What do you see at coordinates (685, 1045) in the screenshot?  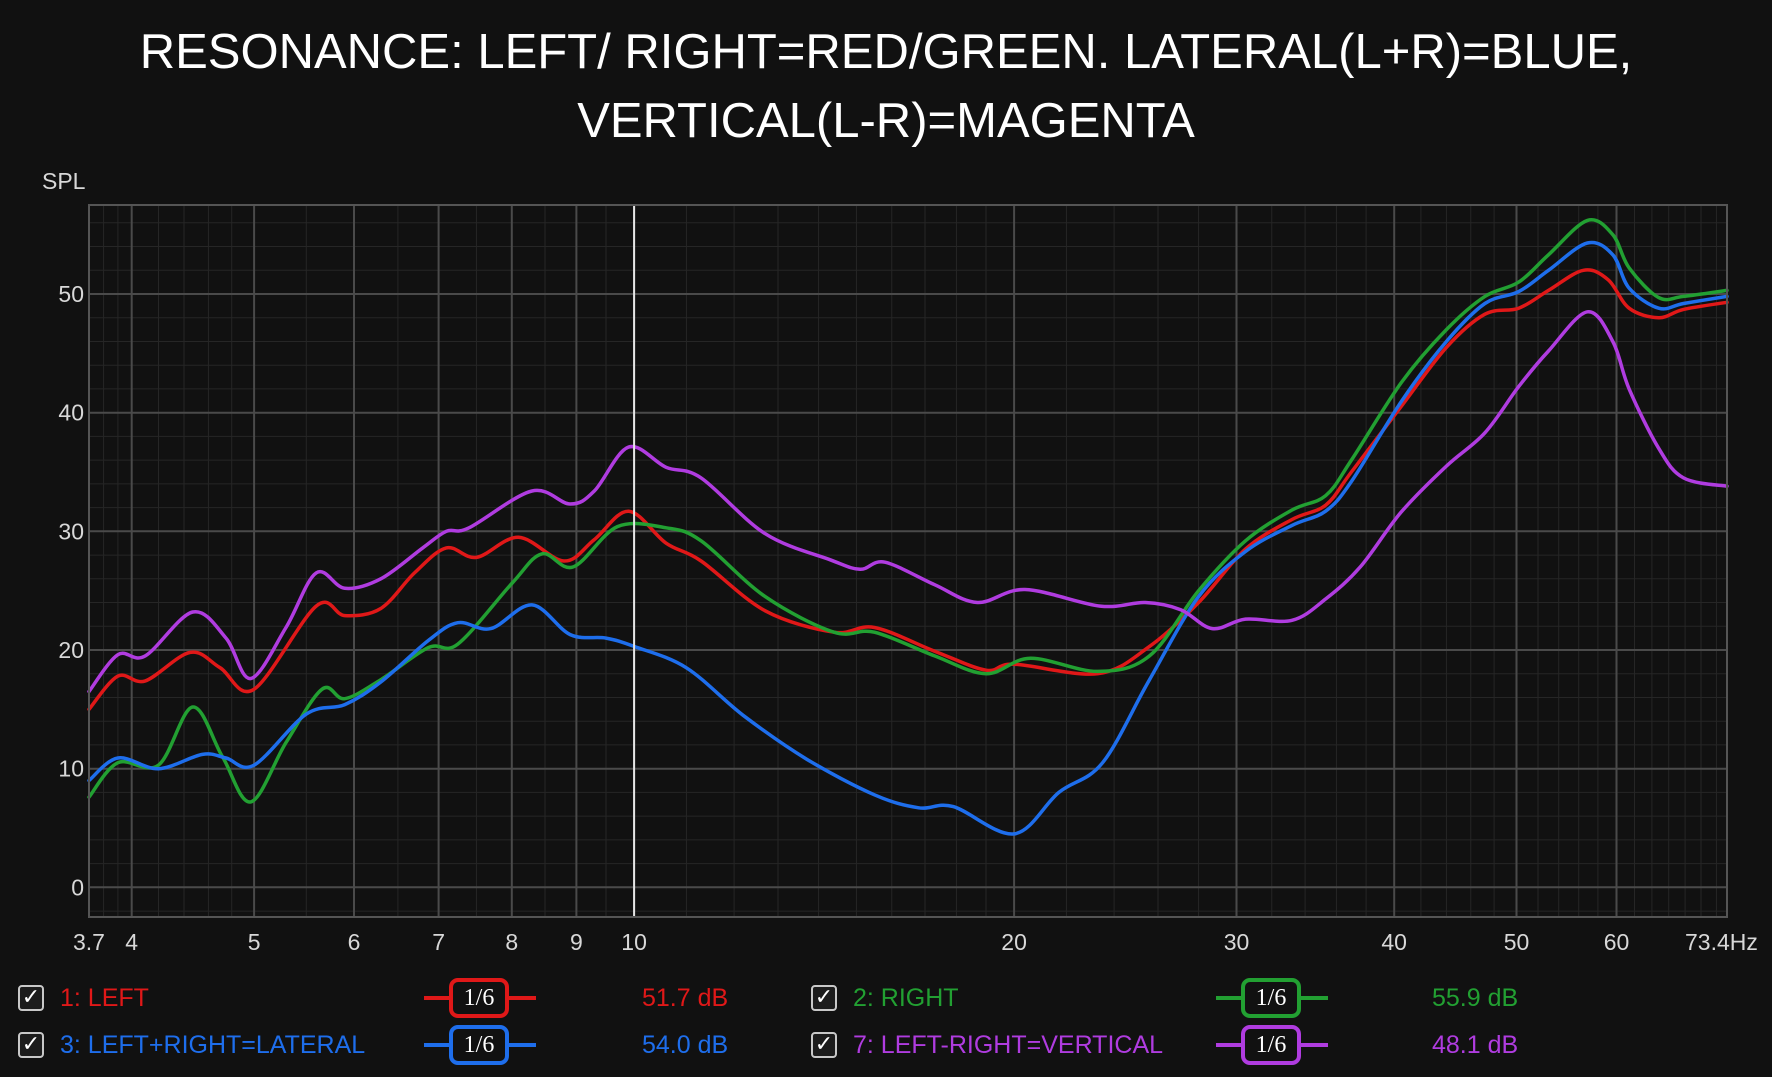 I see `value-lateral: 54.0 dB` at bounding box center [685, 1045].